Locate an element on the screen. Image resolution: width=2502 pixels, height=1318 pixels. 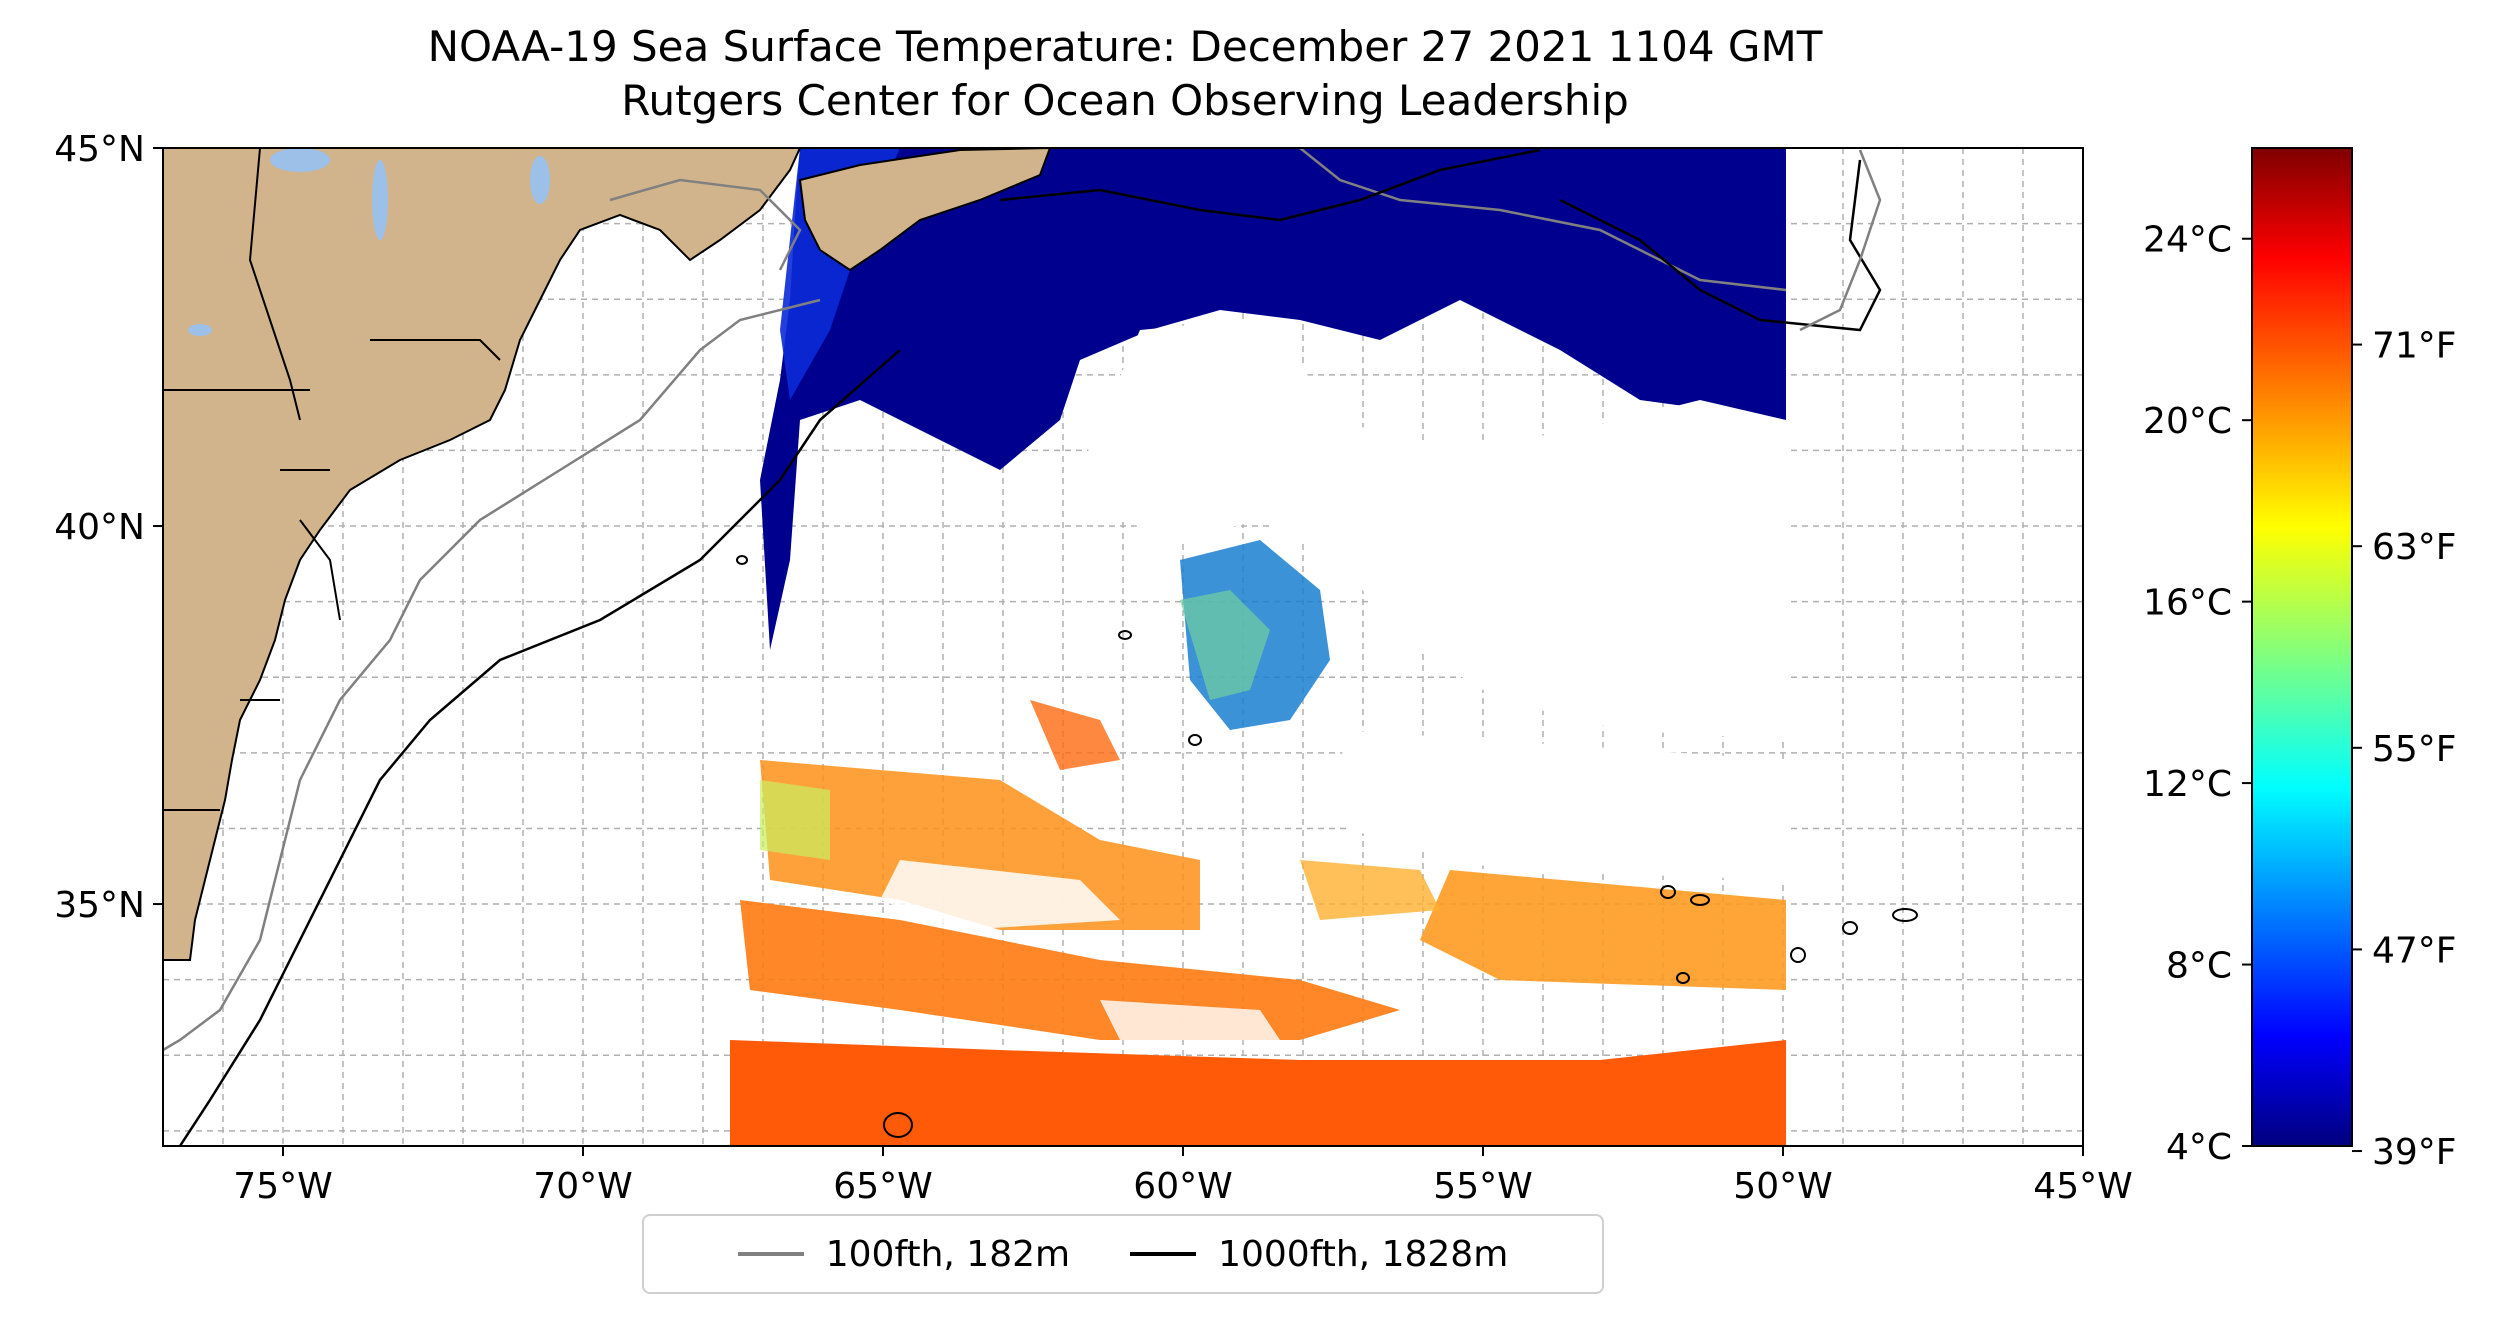
celsius-tick-label: 8°C is located at coordinates (2199, 966).